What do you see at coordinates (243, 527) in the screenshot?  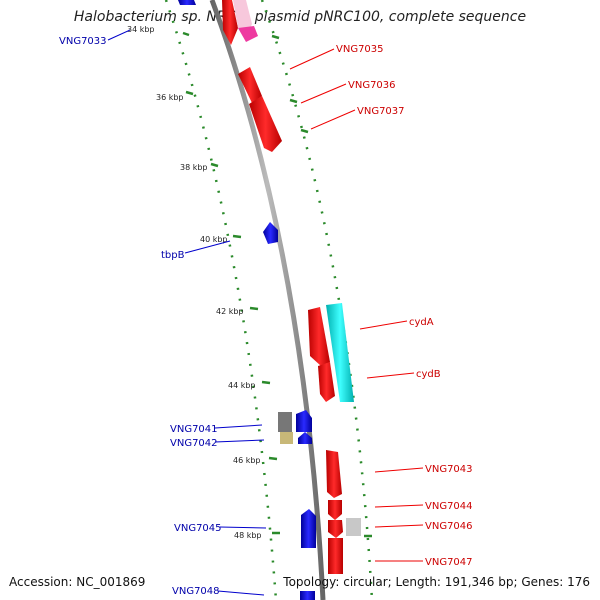 I see `callout-vng7045` at bounding box center [243, 527].